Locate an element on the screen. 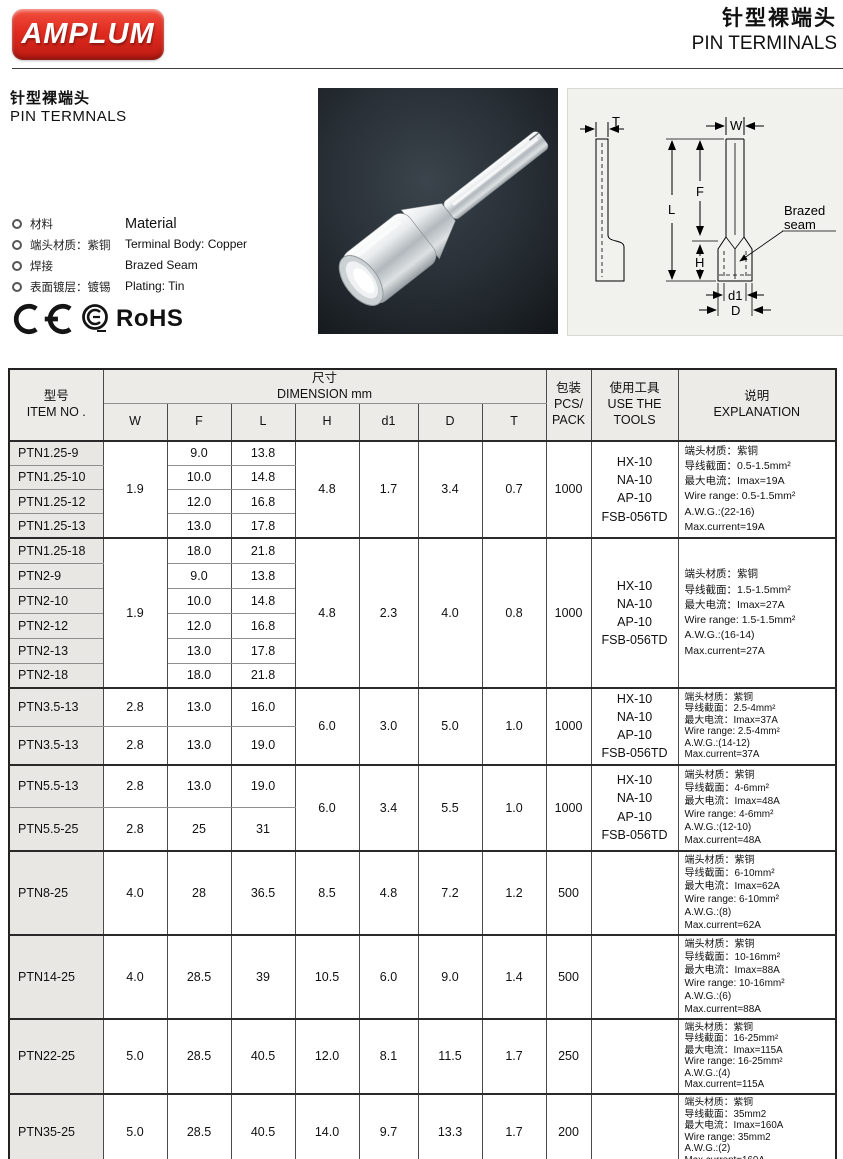 Image resolution: width=843 pixels, height=1159 pixels. logo-text: AMPLUM is located at coordinates (88, 34).